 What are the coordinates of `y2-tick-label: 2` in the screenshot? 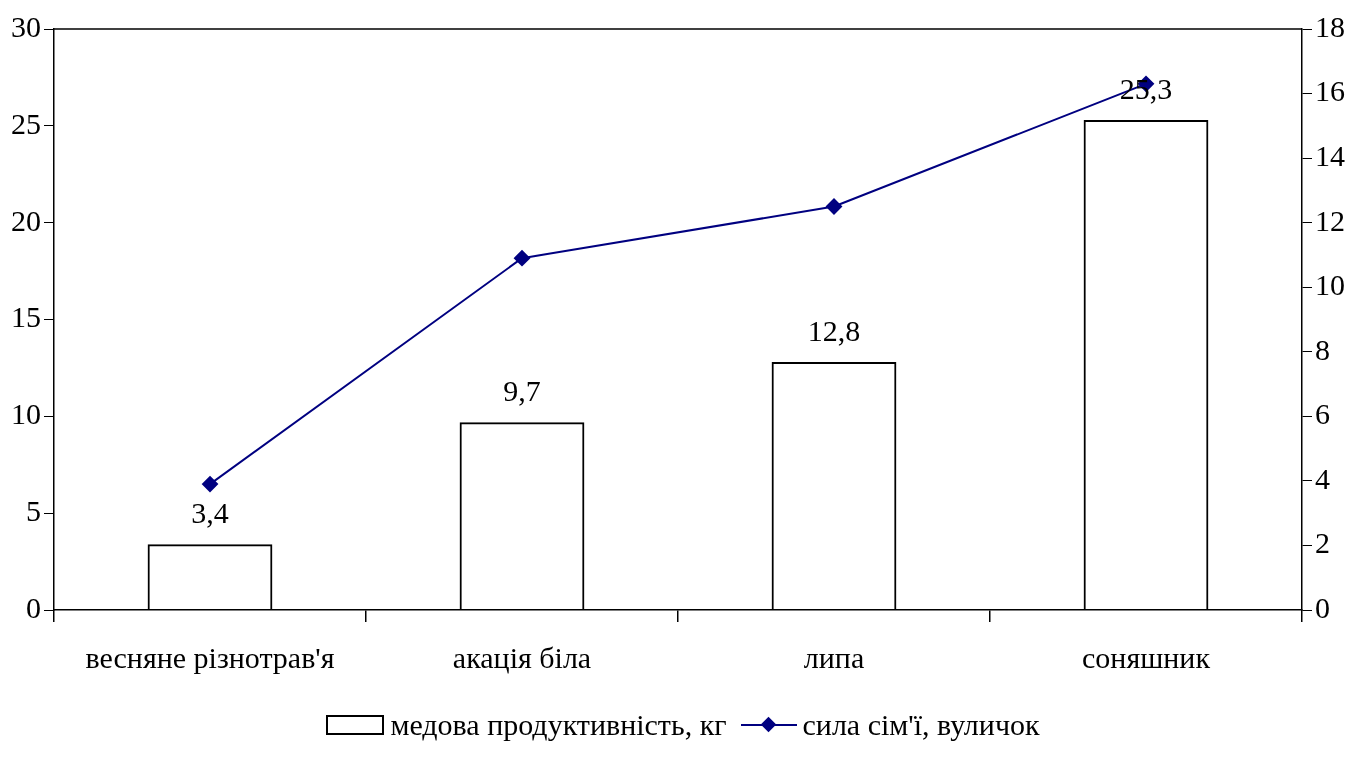 It's located at (1322, 543).